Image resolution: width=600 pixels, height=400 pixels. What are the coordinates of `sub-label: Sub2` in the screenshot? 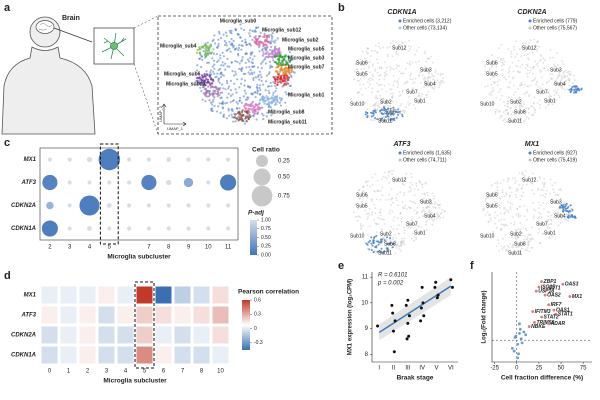 It's located at (516, 234).